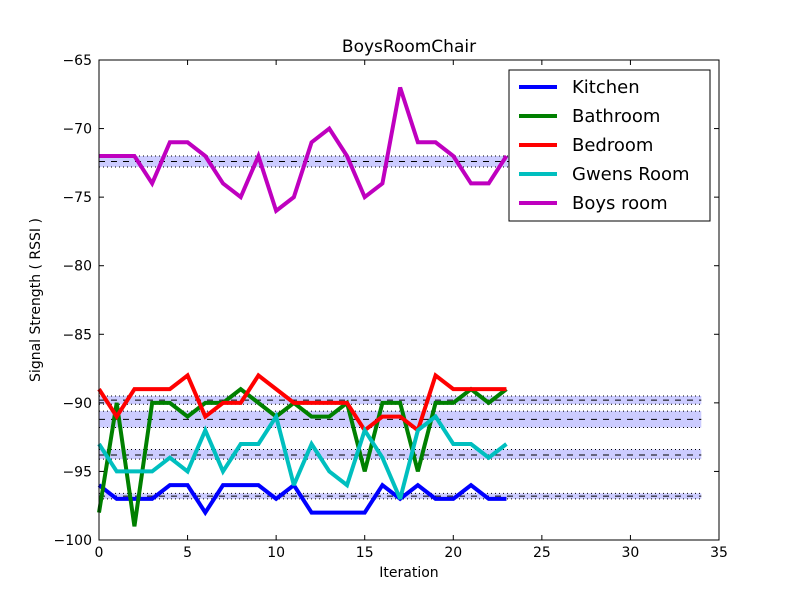 Image resolution: width=800 pixels, height=600 pixels. Describe the element at coordinates (409, 47) in the screenshot. I see `chart-title: BoysRoomChair` at that location.